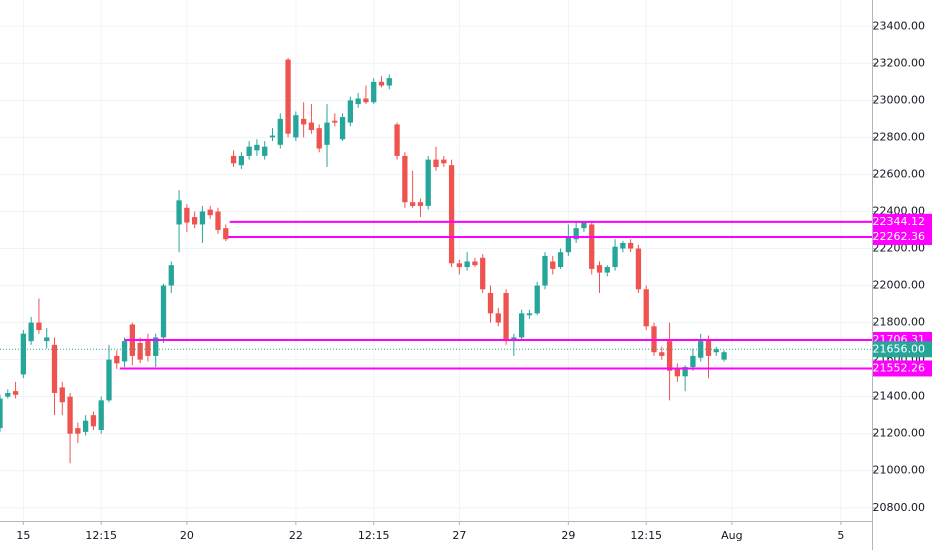  I want to click on x-tick-label: 20, so click(187, 535).